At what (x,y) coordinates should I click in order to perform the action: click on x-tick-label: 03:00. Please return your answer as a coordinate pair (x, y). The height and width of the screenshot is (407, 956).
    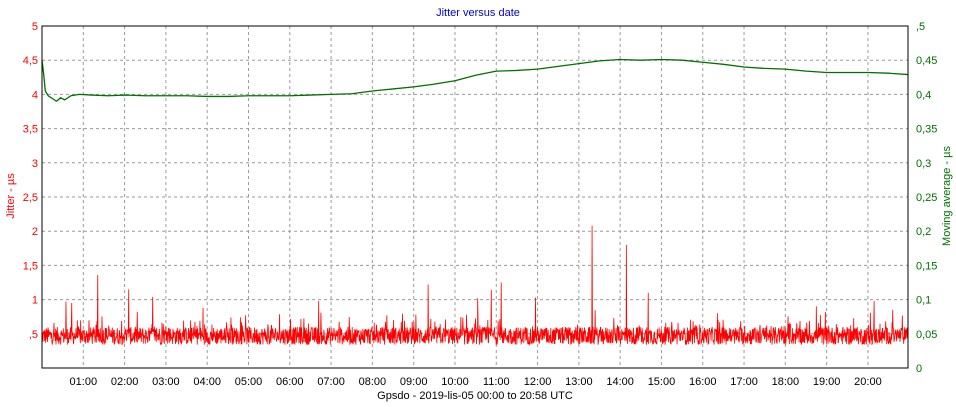
    Looking at the image, I should click on (166, 382).